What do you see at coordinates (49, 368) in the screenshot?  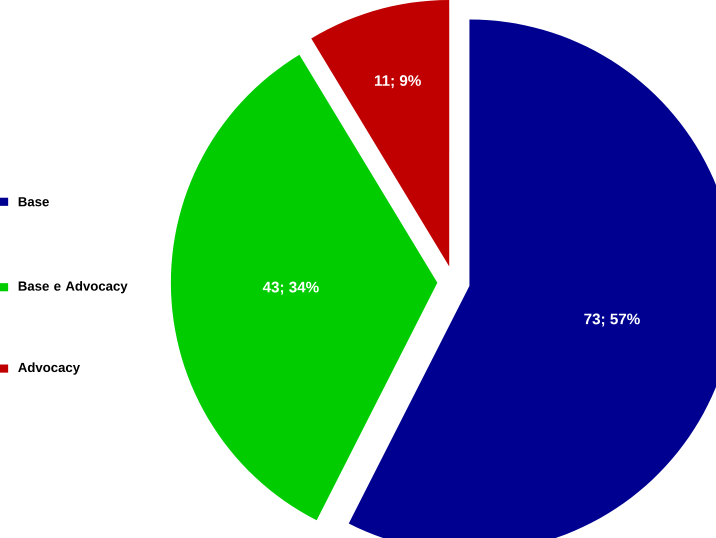 I see `legend-label: Advocacy` at bounding box center [49, 368].